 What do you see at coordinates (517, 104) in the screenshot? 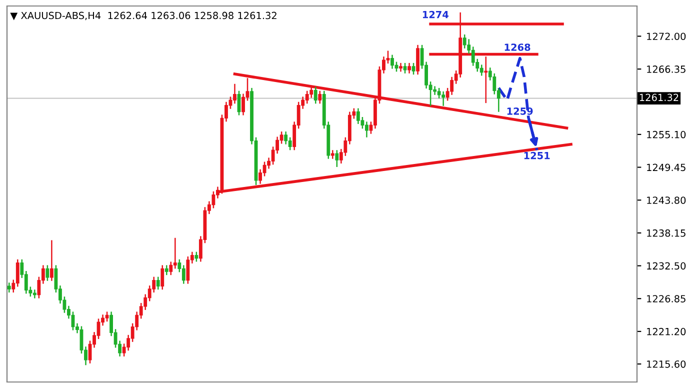
I see `line-series` at bounding box center [517, 104].